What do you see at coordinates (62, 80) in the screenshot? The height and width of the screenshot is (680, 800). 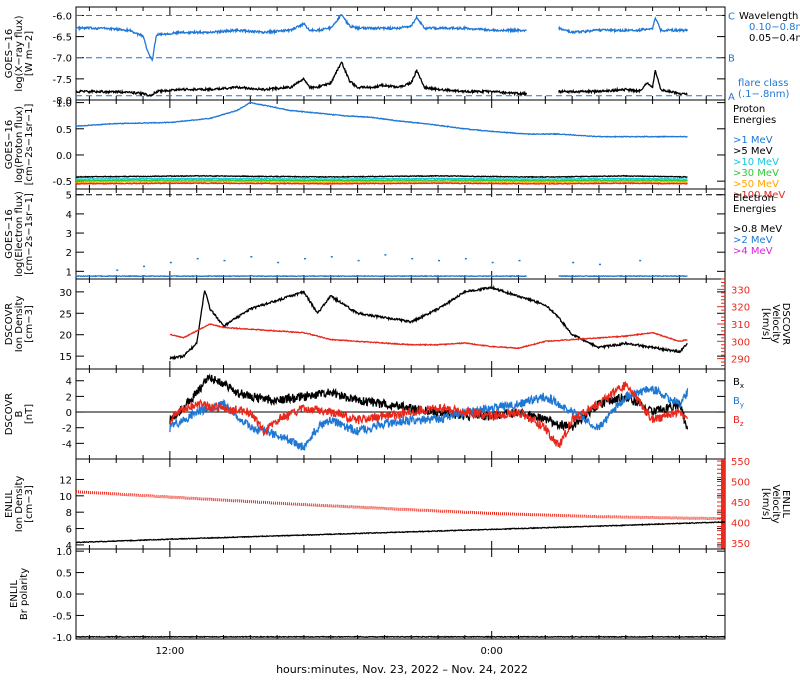 I see `y-tick-label: -7.5` at bounding box center [62, 80].